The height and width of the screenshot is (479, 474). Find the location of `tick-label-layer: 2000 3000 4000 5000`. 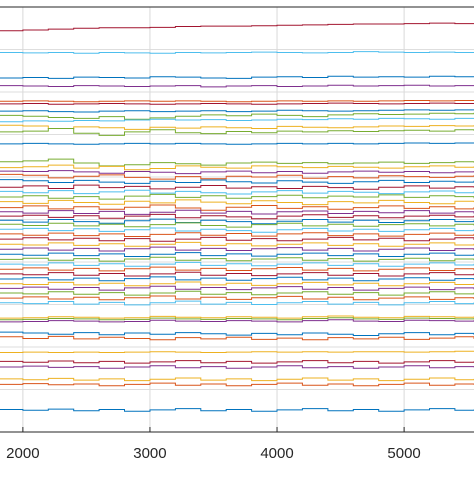

tick-label-layer: 2000 3000 4000 5000 is located at coordinates (213, 453).